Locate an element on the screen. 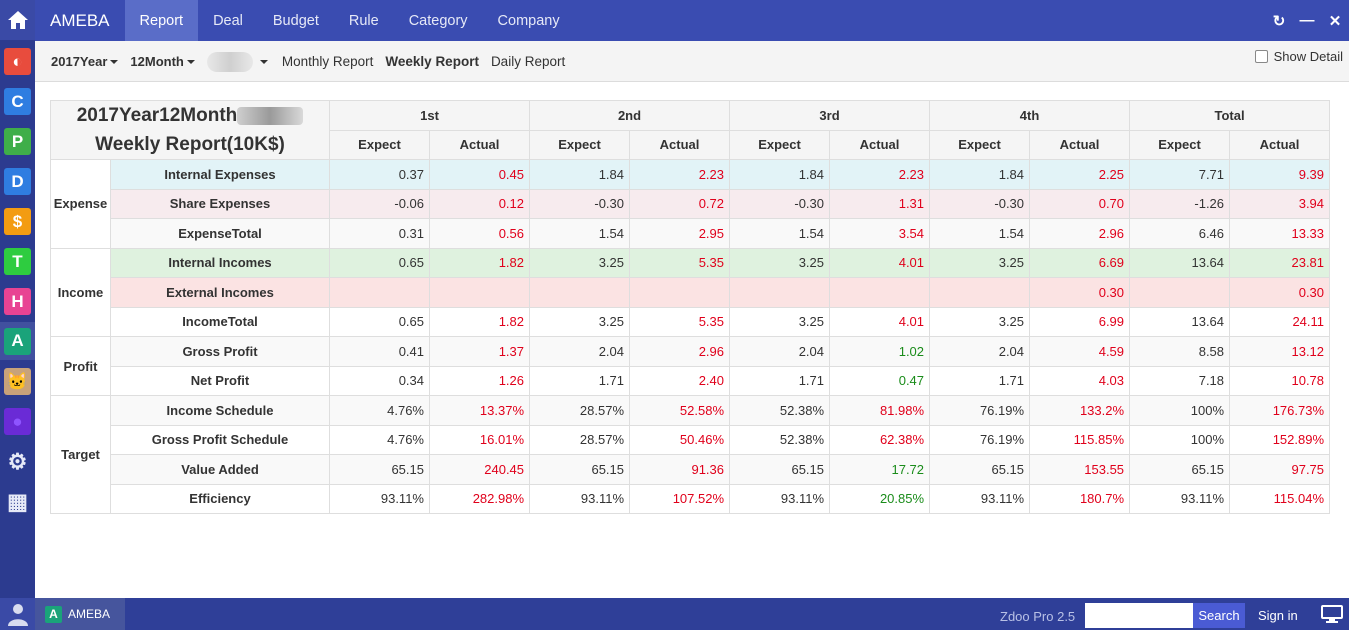 The image size is (1349, 630). expect-value: 1.71 is located at coordinates (580, 380).